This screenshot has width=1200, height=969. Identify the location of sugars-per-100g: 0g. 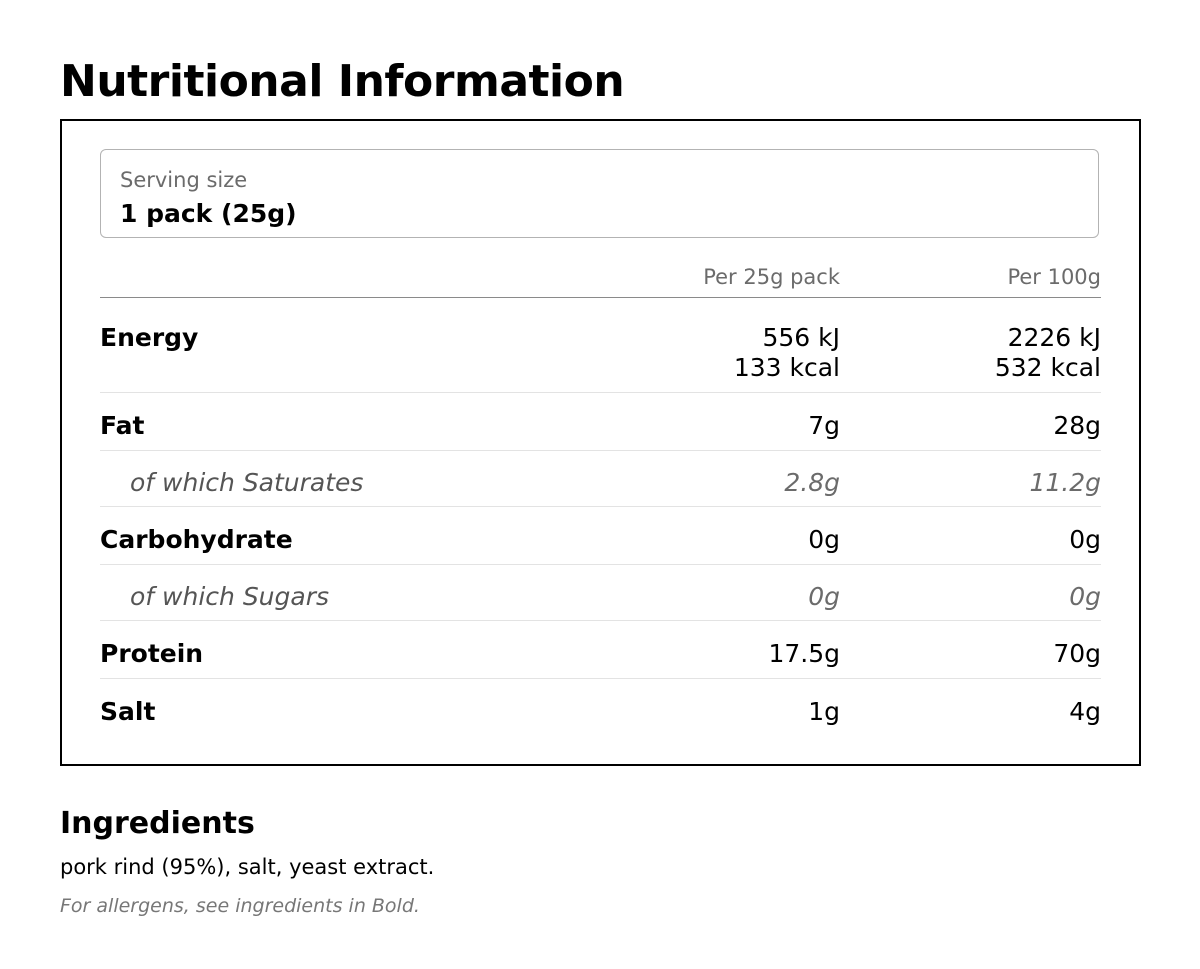
(1085, 596).